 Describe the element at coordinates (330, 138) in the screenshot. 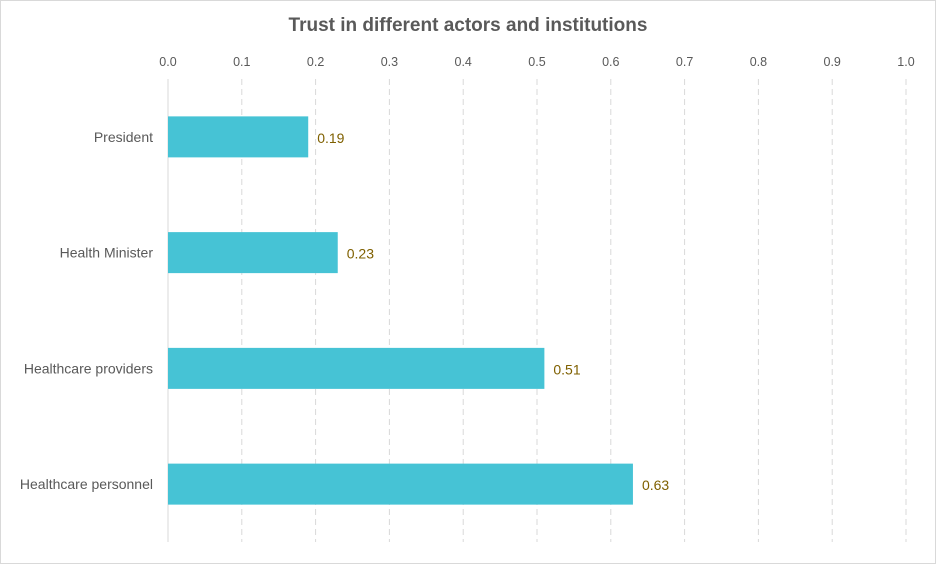

I see `data-label: 0.19` at that location.